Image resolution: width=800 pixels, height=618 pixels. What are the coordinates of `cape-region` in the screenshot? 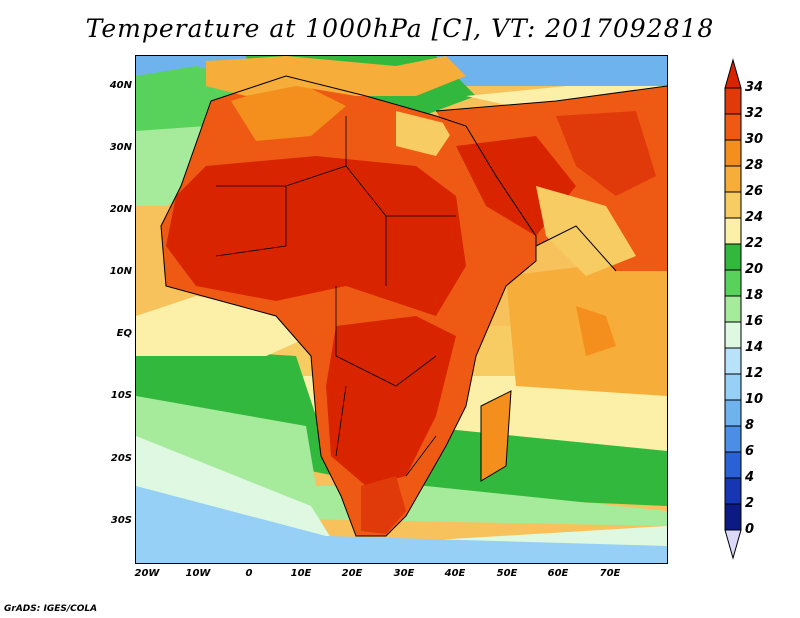 It's located at (383, 505).